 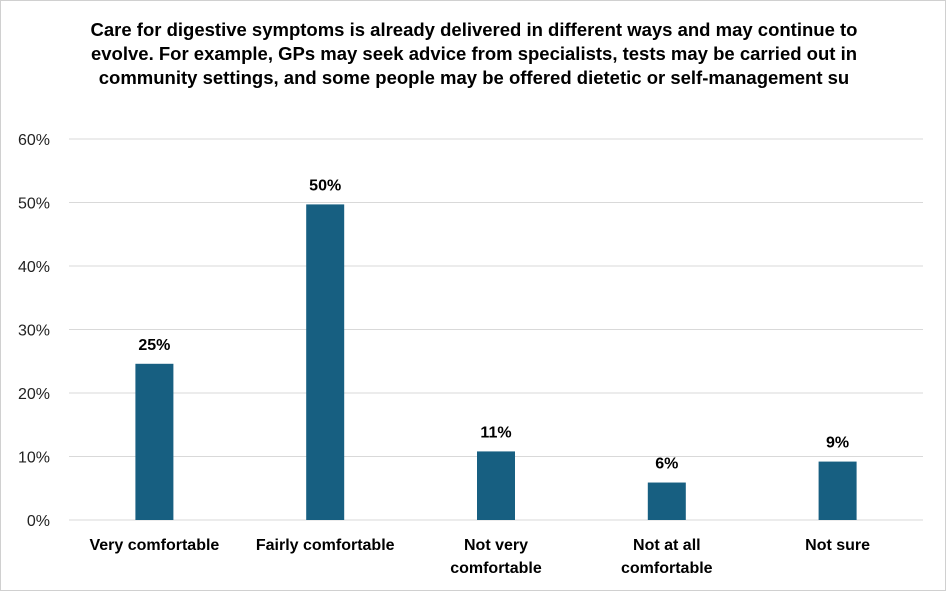 I want to click on x-tick-label-line: Very comfortable, so click(x=154, y=545).